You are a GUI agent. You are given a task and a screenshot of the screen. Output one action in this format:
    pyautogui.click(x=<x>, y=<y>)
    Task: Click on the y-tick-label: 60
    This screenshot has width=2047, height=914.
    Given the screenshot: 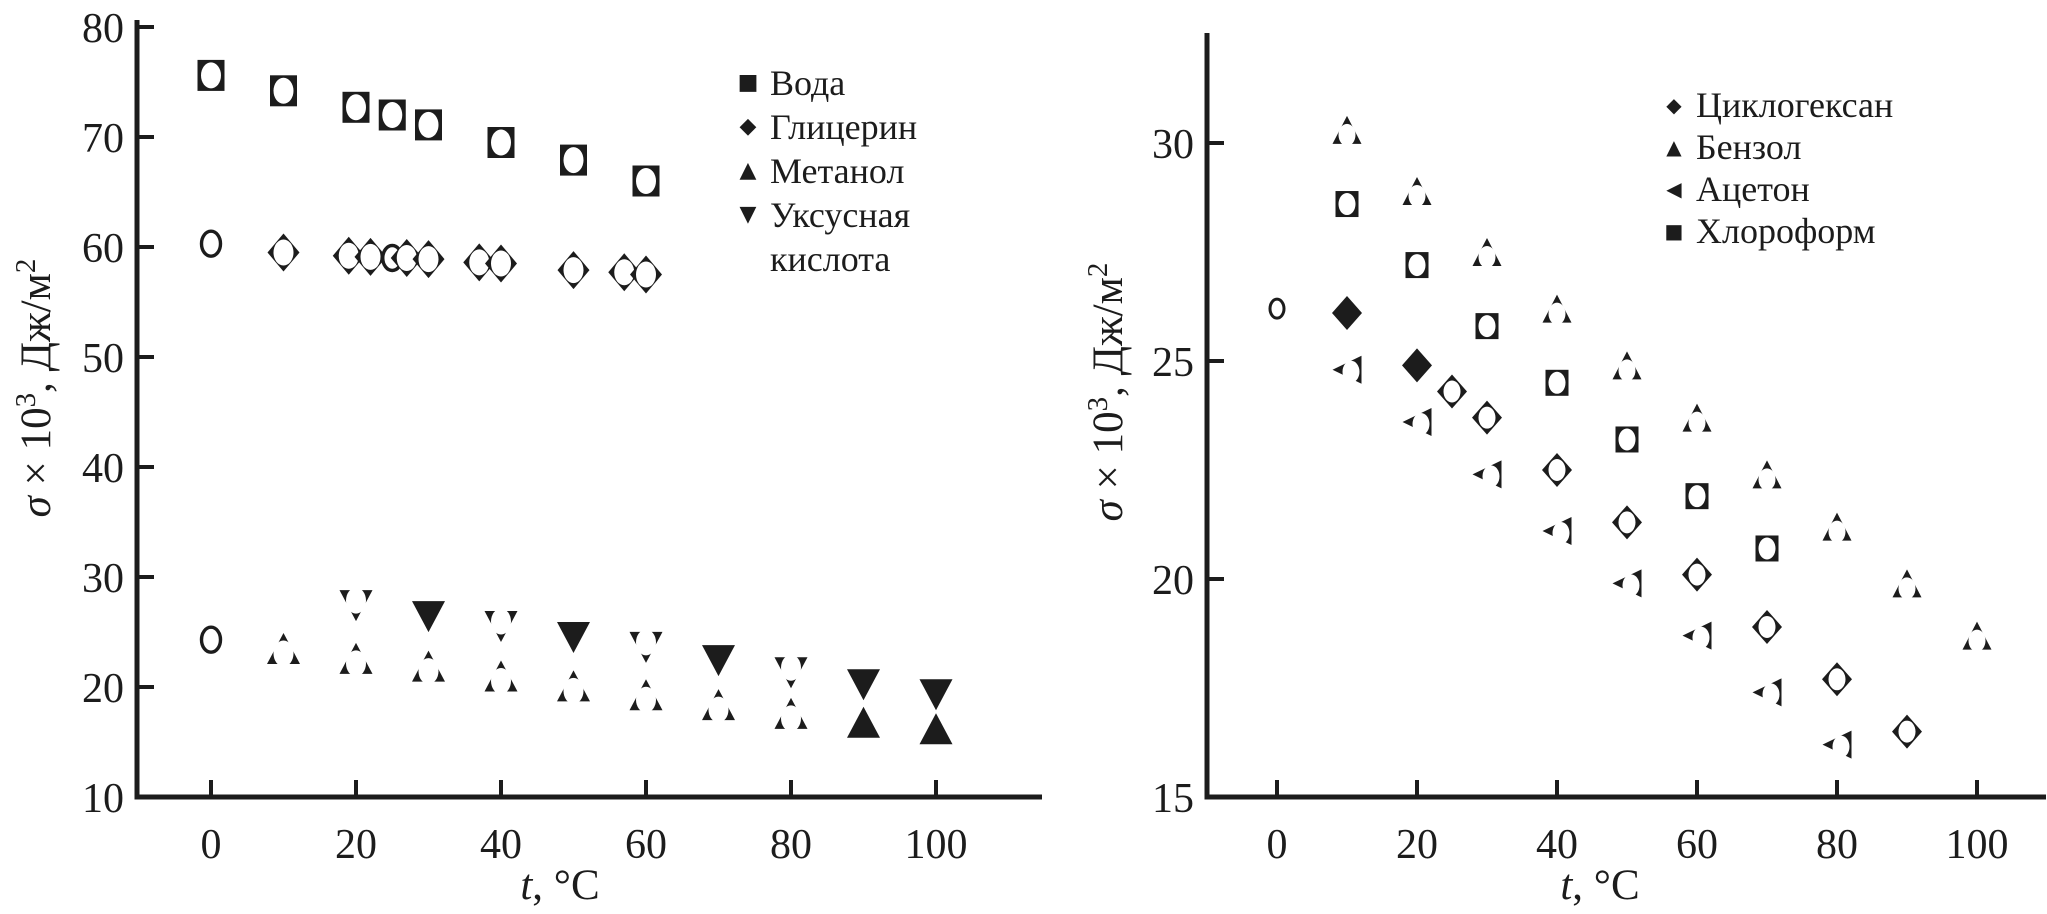 What is the action you would take?
    pyautogui.click(x=103, y=249)
    